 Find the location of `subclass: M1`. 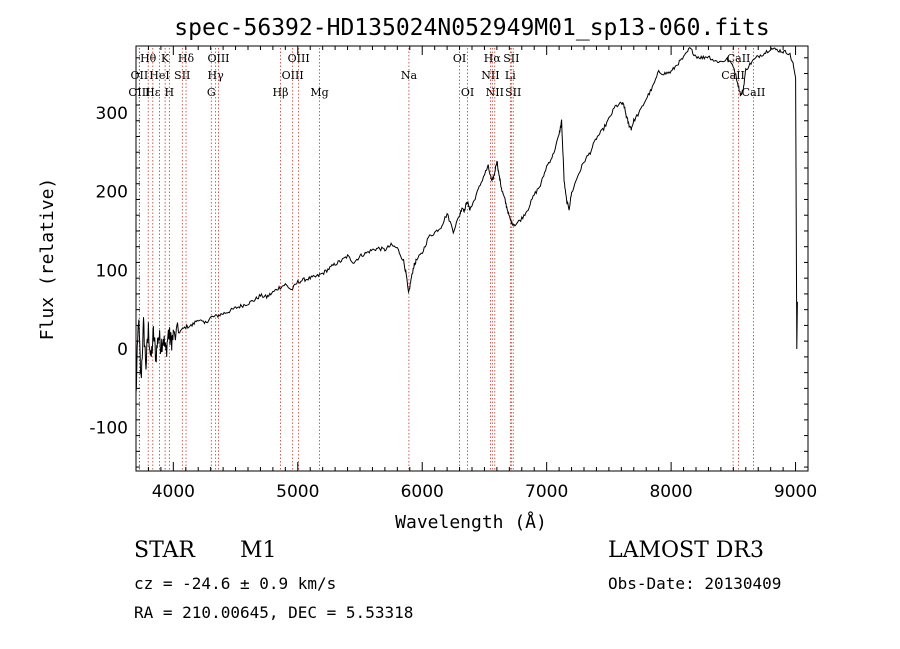

subclass: M1 is located at coordinates (258, 550).